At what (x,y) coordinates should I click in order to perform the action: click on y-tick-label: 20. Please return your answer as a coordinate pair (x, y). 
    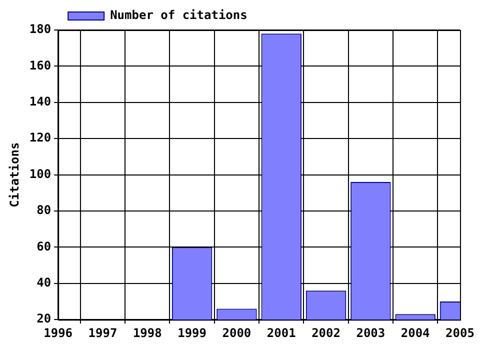
    Looking at the image, I should click on (44, 319).